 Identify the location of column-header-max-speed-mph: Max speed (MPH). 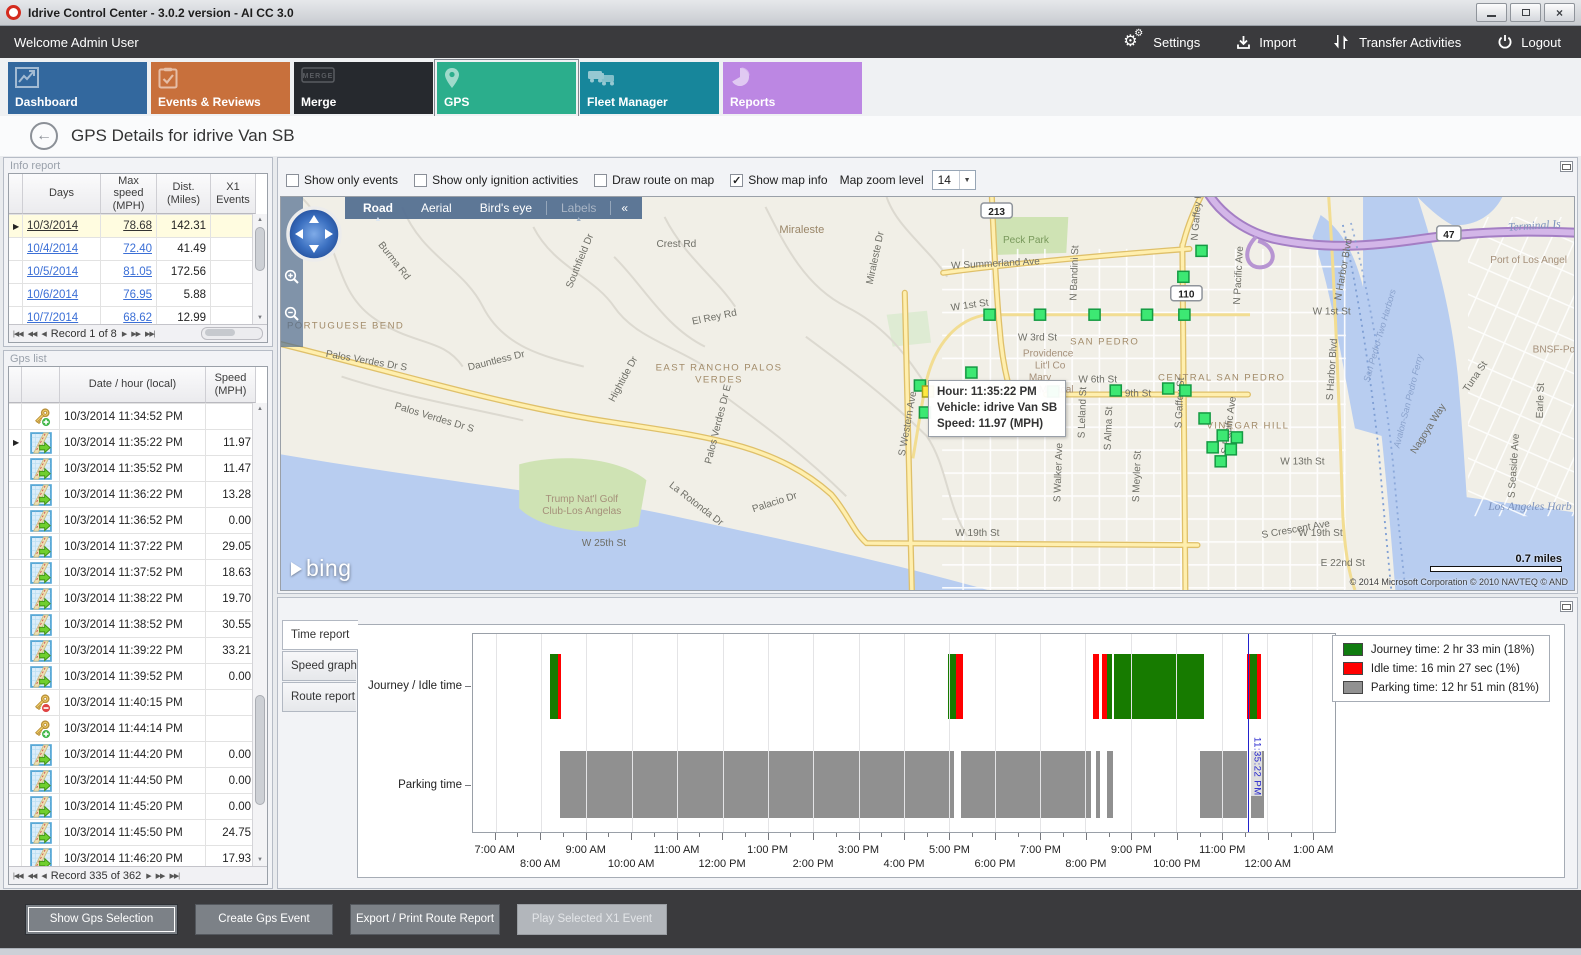
(129, 194).